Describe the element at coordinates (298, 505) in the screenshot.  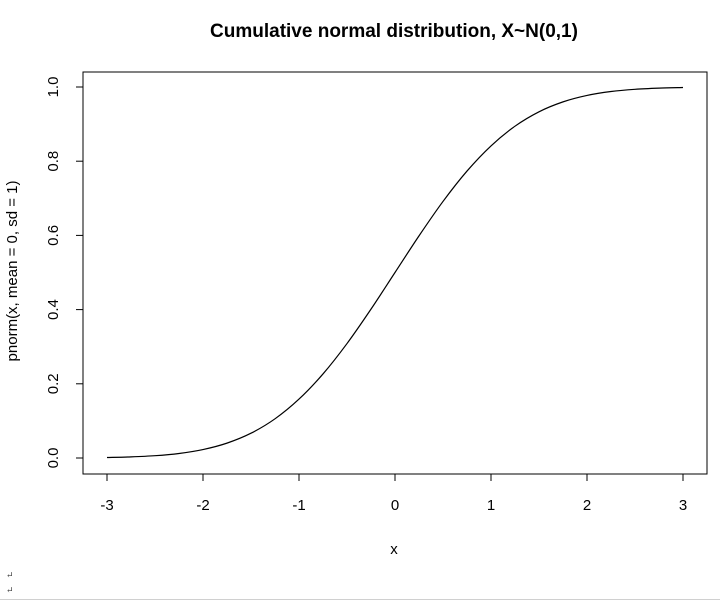
I see `x-tick-label: -1` at that location.